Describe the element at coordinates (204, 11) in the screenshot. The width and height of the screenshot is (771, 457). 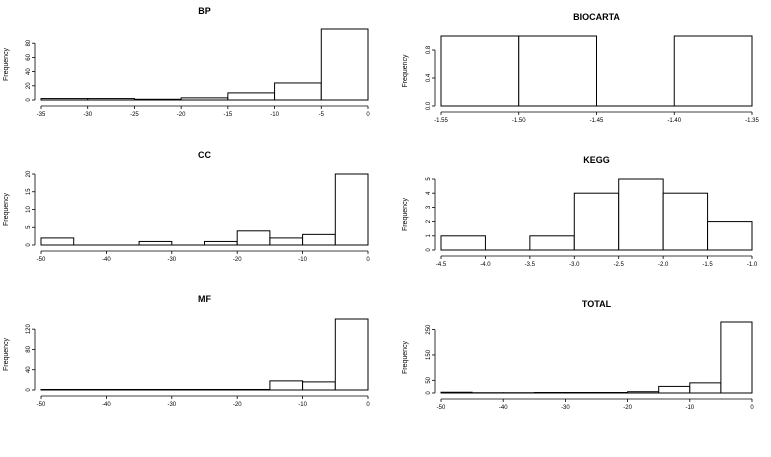
I see `chart-title: BP` at that location.